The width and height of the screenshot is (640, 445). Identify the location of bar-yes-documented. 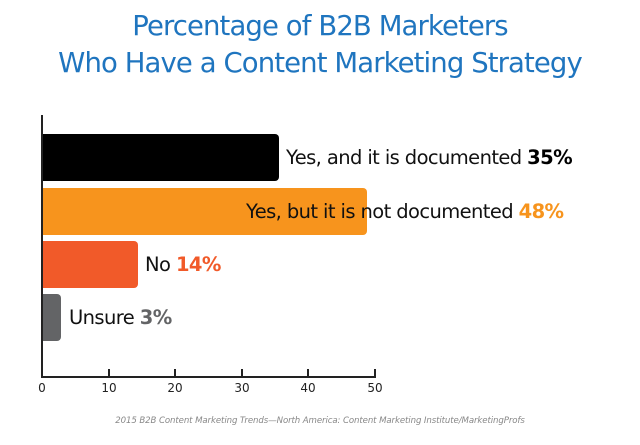
(161, 157).